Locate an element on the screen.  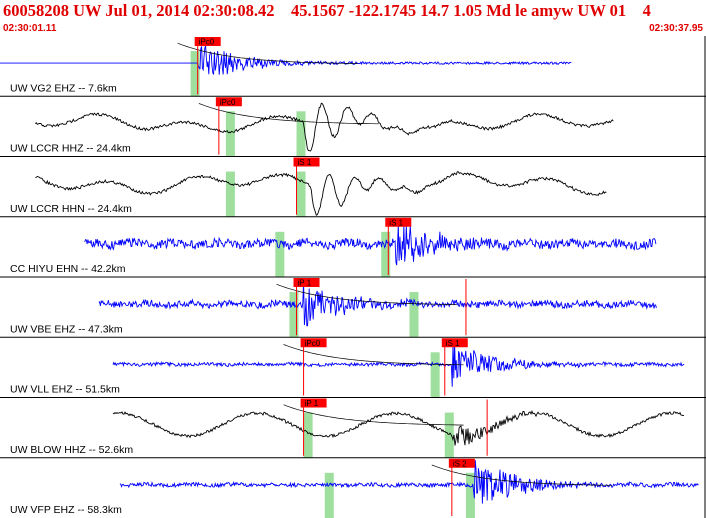
station-label-6: UW BLOW HHZ -- 52.6km is located at coordinates (71, 450).